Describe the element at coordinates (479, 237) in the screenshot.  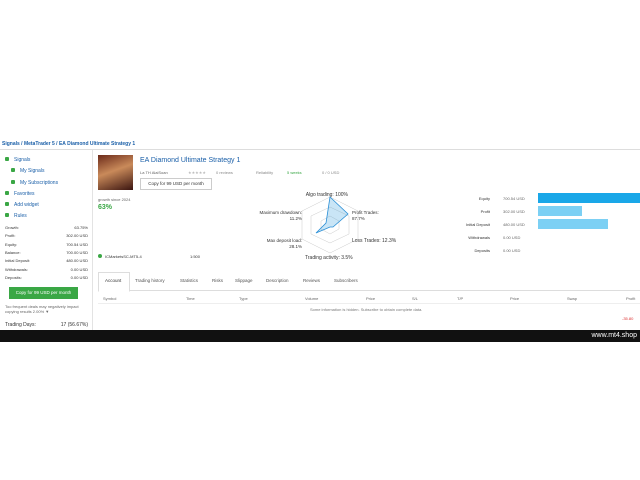
I see `bar-label: Withdrawals` at that location.